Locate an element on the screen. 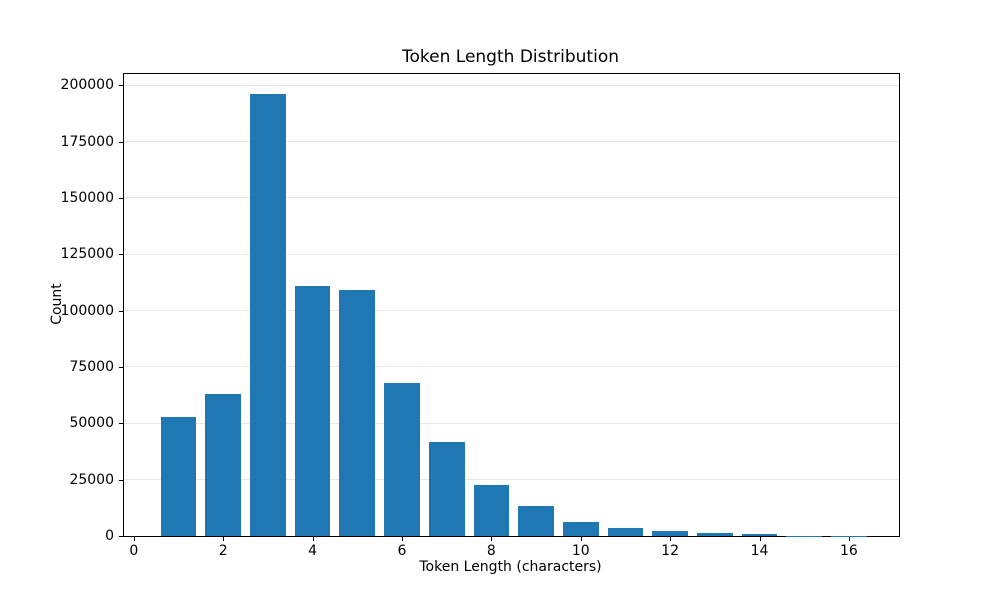 This screenshot has height=600, width=1000. bar-x3 is located at coordinates (268, 315).